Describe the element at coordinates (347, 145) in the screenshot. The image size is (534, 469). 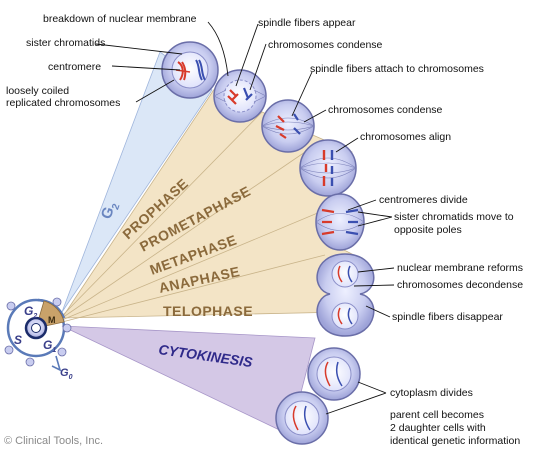
I see `leader-chrom-align` at that location.